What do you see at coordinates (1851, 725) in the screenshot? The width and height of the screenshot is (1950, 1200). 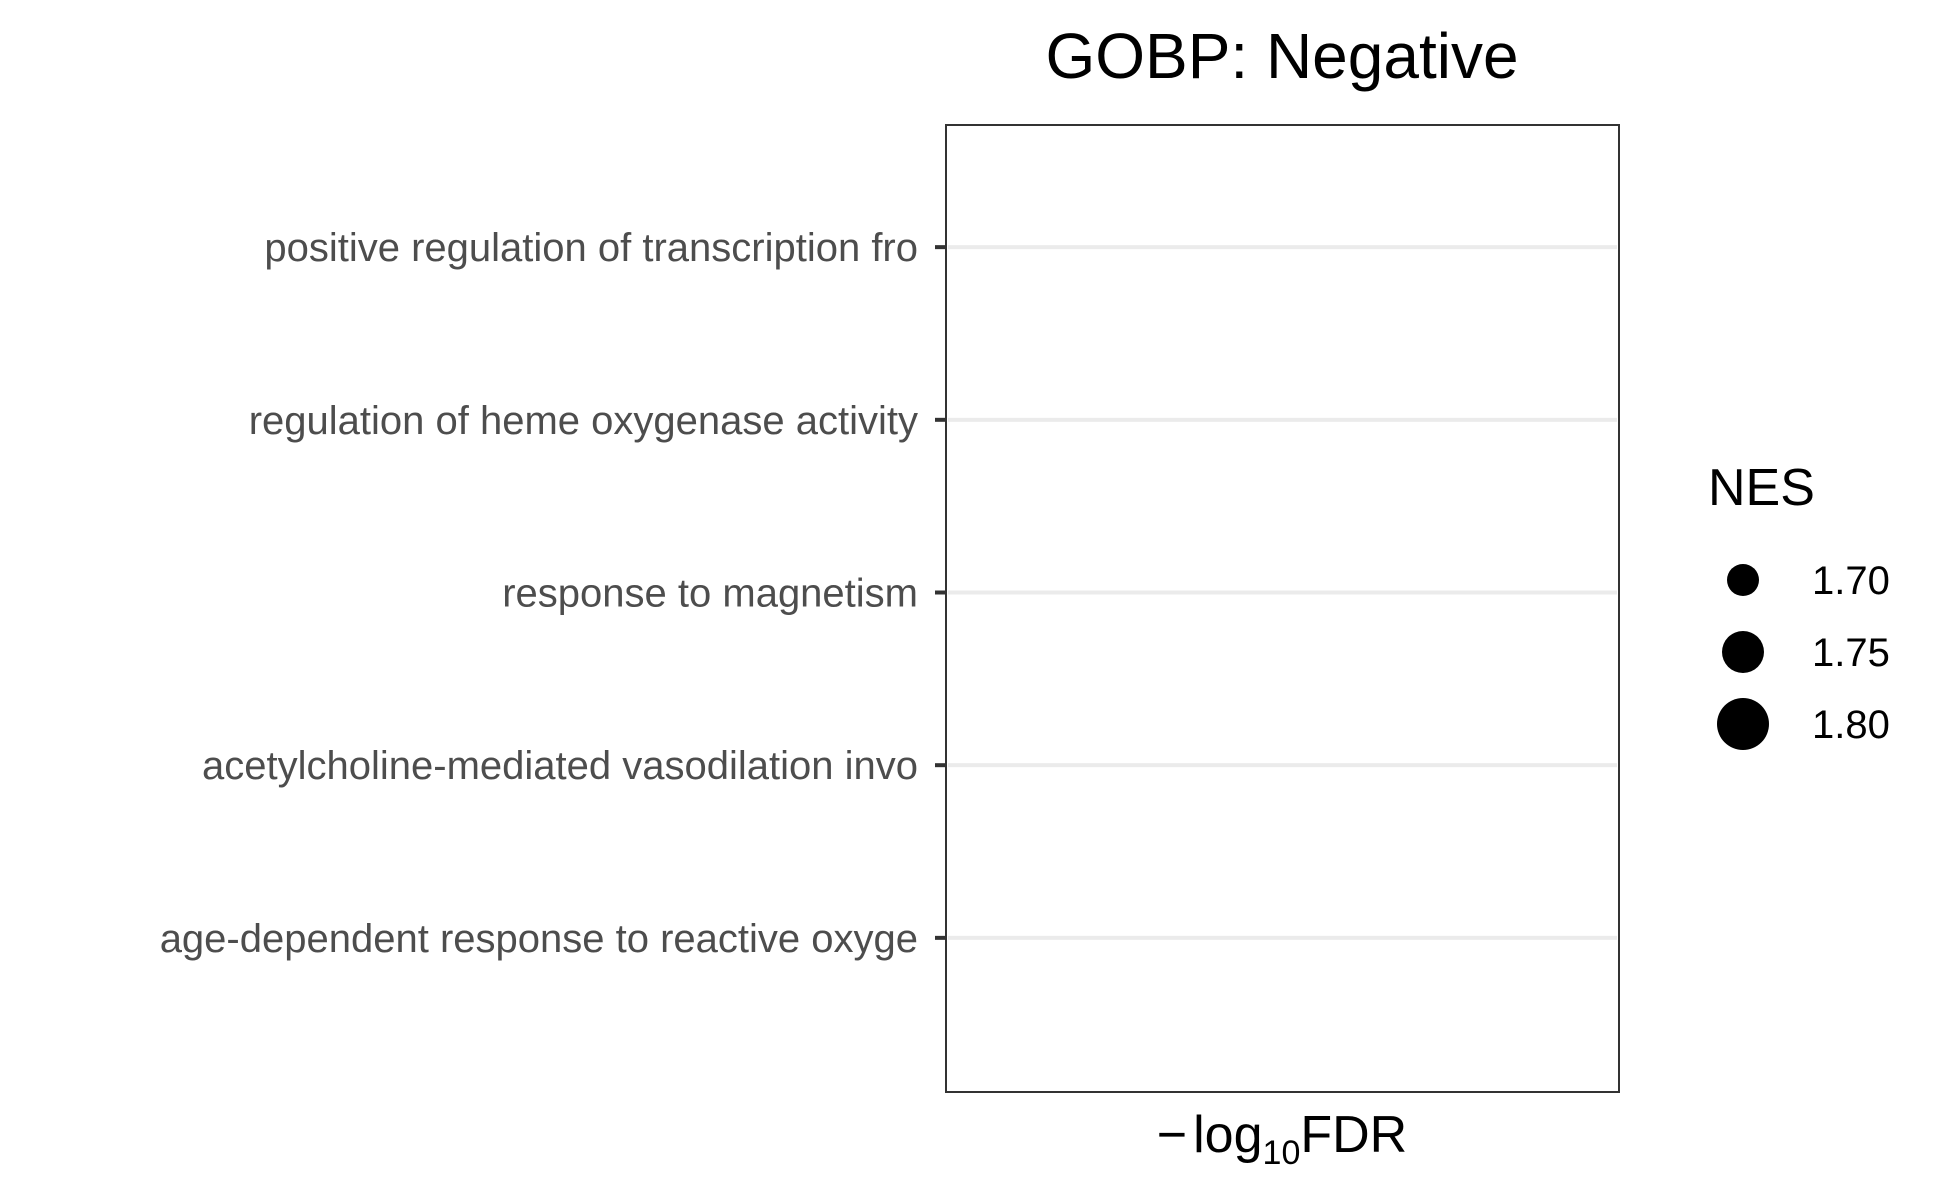 I see `legend-label: 1.80` at bounding box center [1851, 725].